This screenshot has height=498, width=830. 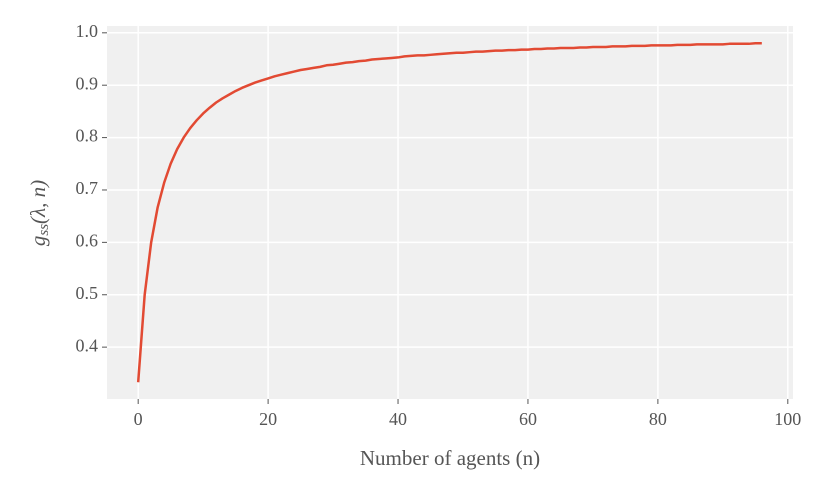 I want to click on x-tick-label: 20, so click(x=268, y=419).